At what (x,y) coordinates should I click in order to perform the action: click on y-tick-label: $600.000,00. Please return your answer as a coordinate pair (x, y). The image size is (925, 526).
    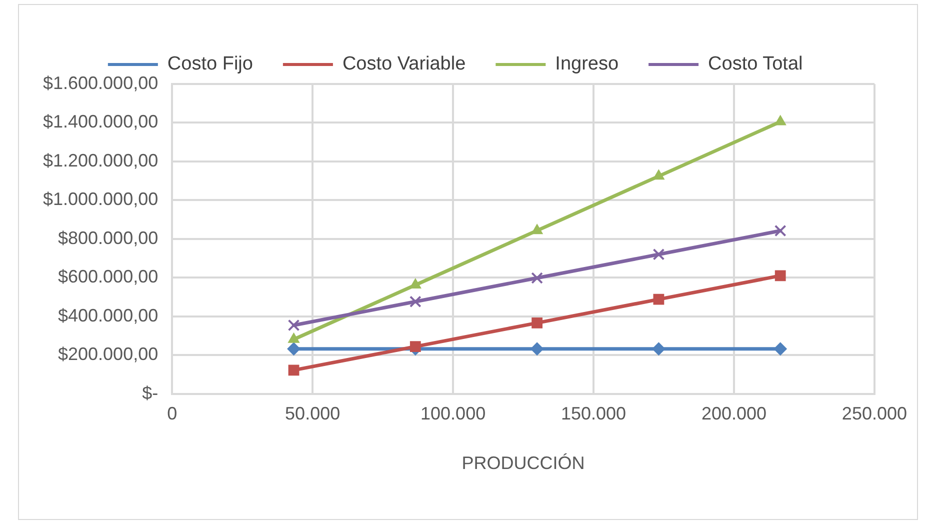
    Looking at the image, I should click on (108, 276).